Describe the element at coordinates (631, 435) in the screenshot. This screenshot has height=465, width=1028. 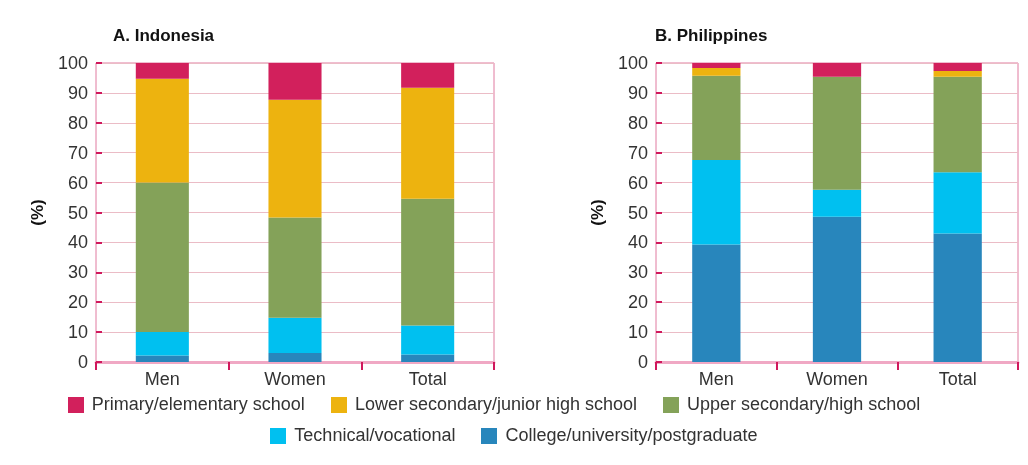
I see `legend-label: College/university/postgraduate` at that location.